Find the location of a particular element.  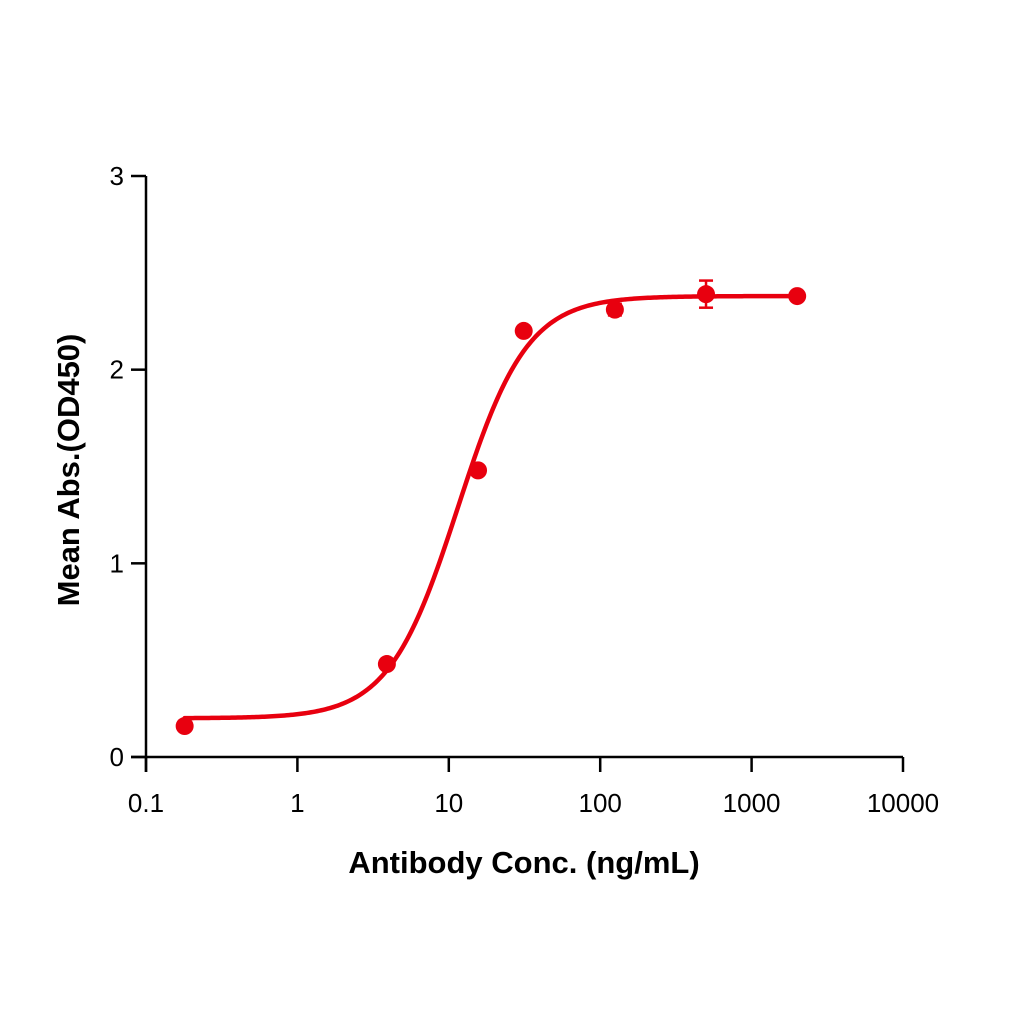

x-tick-label: 0.1 is located at coordinates (146, 803).